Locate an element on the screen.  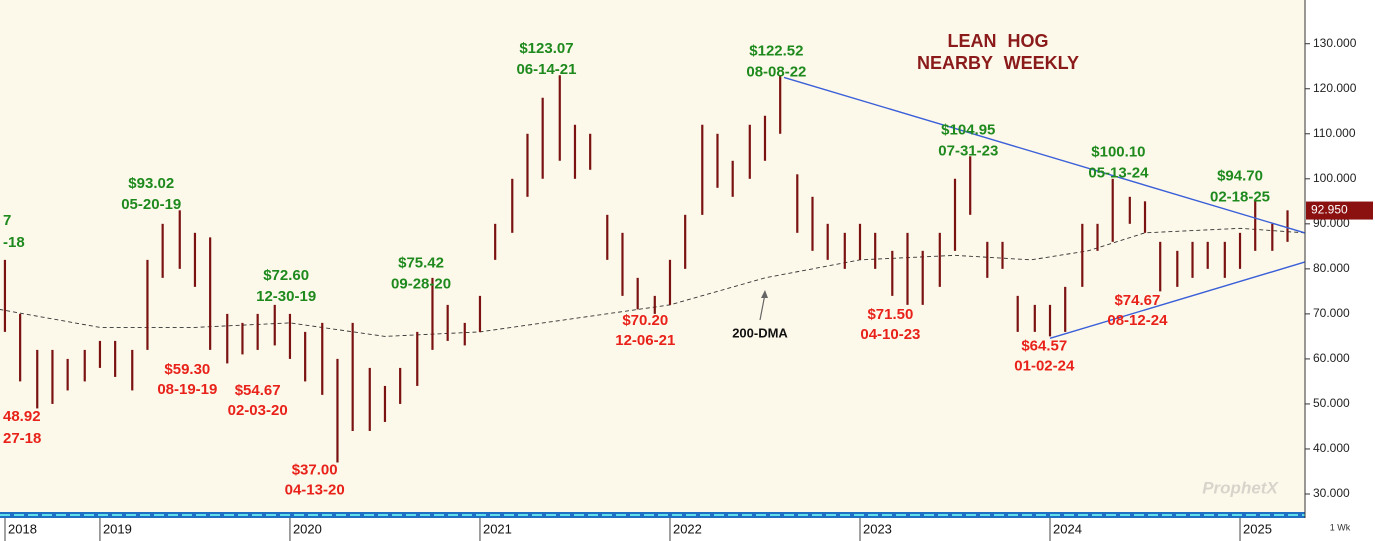
y-tick-label: 100.000 is located at coordinates (1335, 178).